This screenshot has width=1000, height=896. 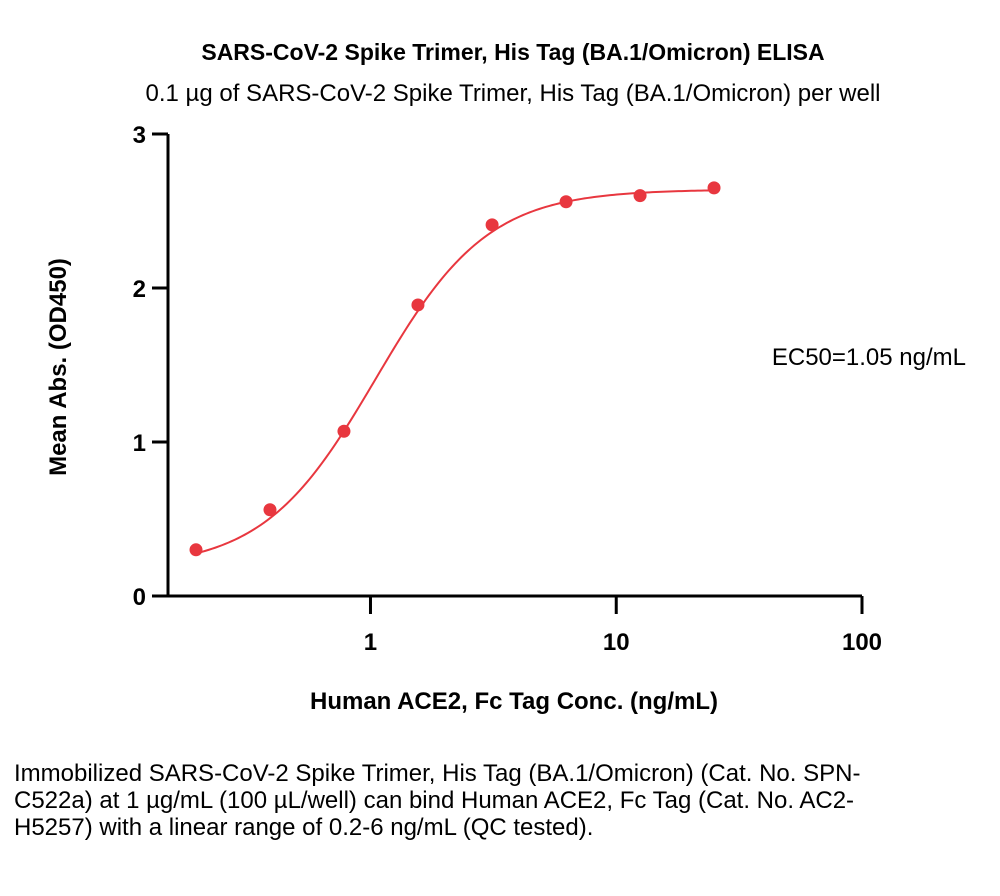 I want to click on y-tick-label: 0, so click(x=139, y=597).